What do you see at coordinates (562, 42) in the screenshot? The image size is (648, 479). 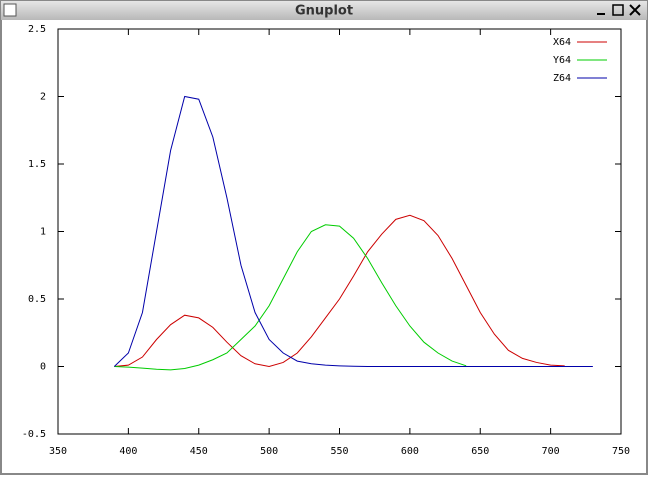 I see `legend-label: X64` at bounding box center [562, 42].